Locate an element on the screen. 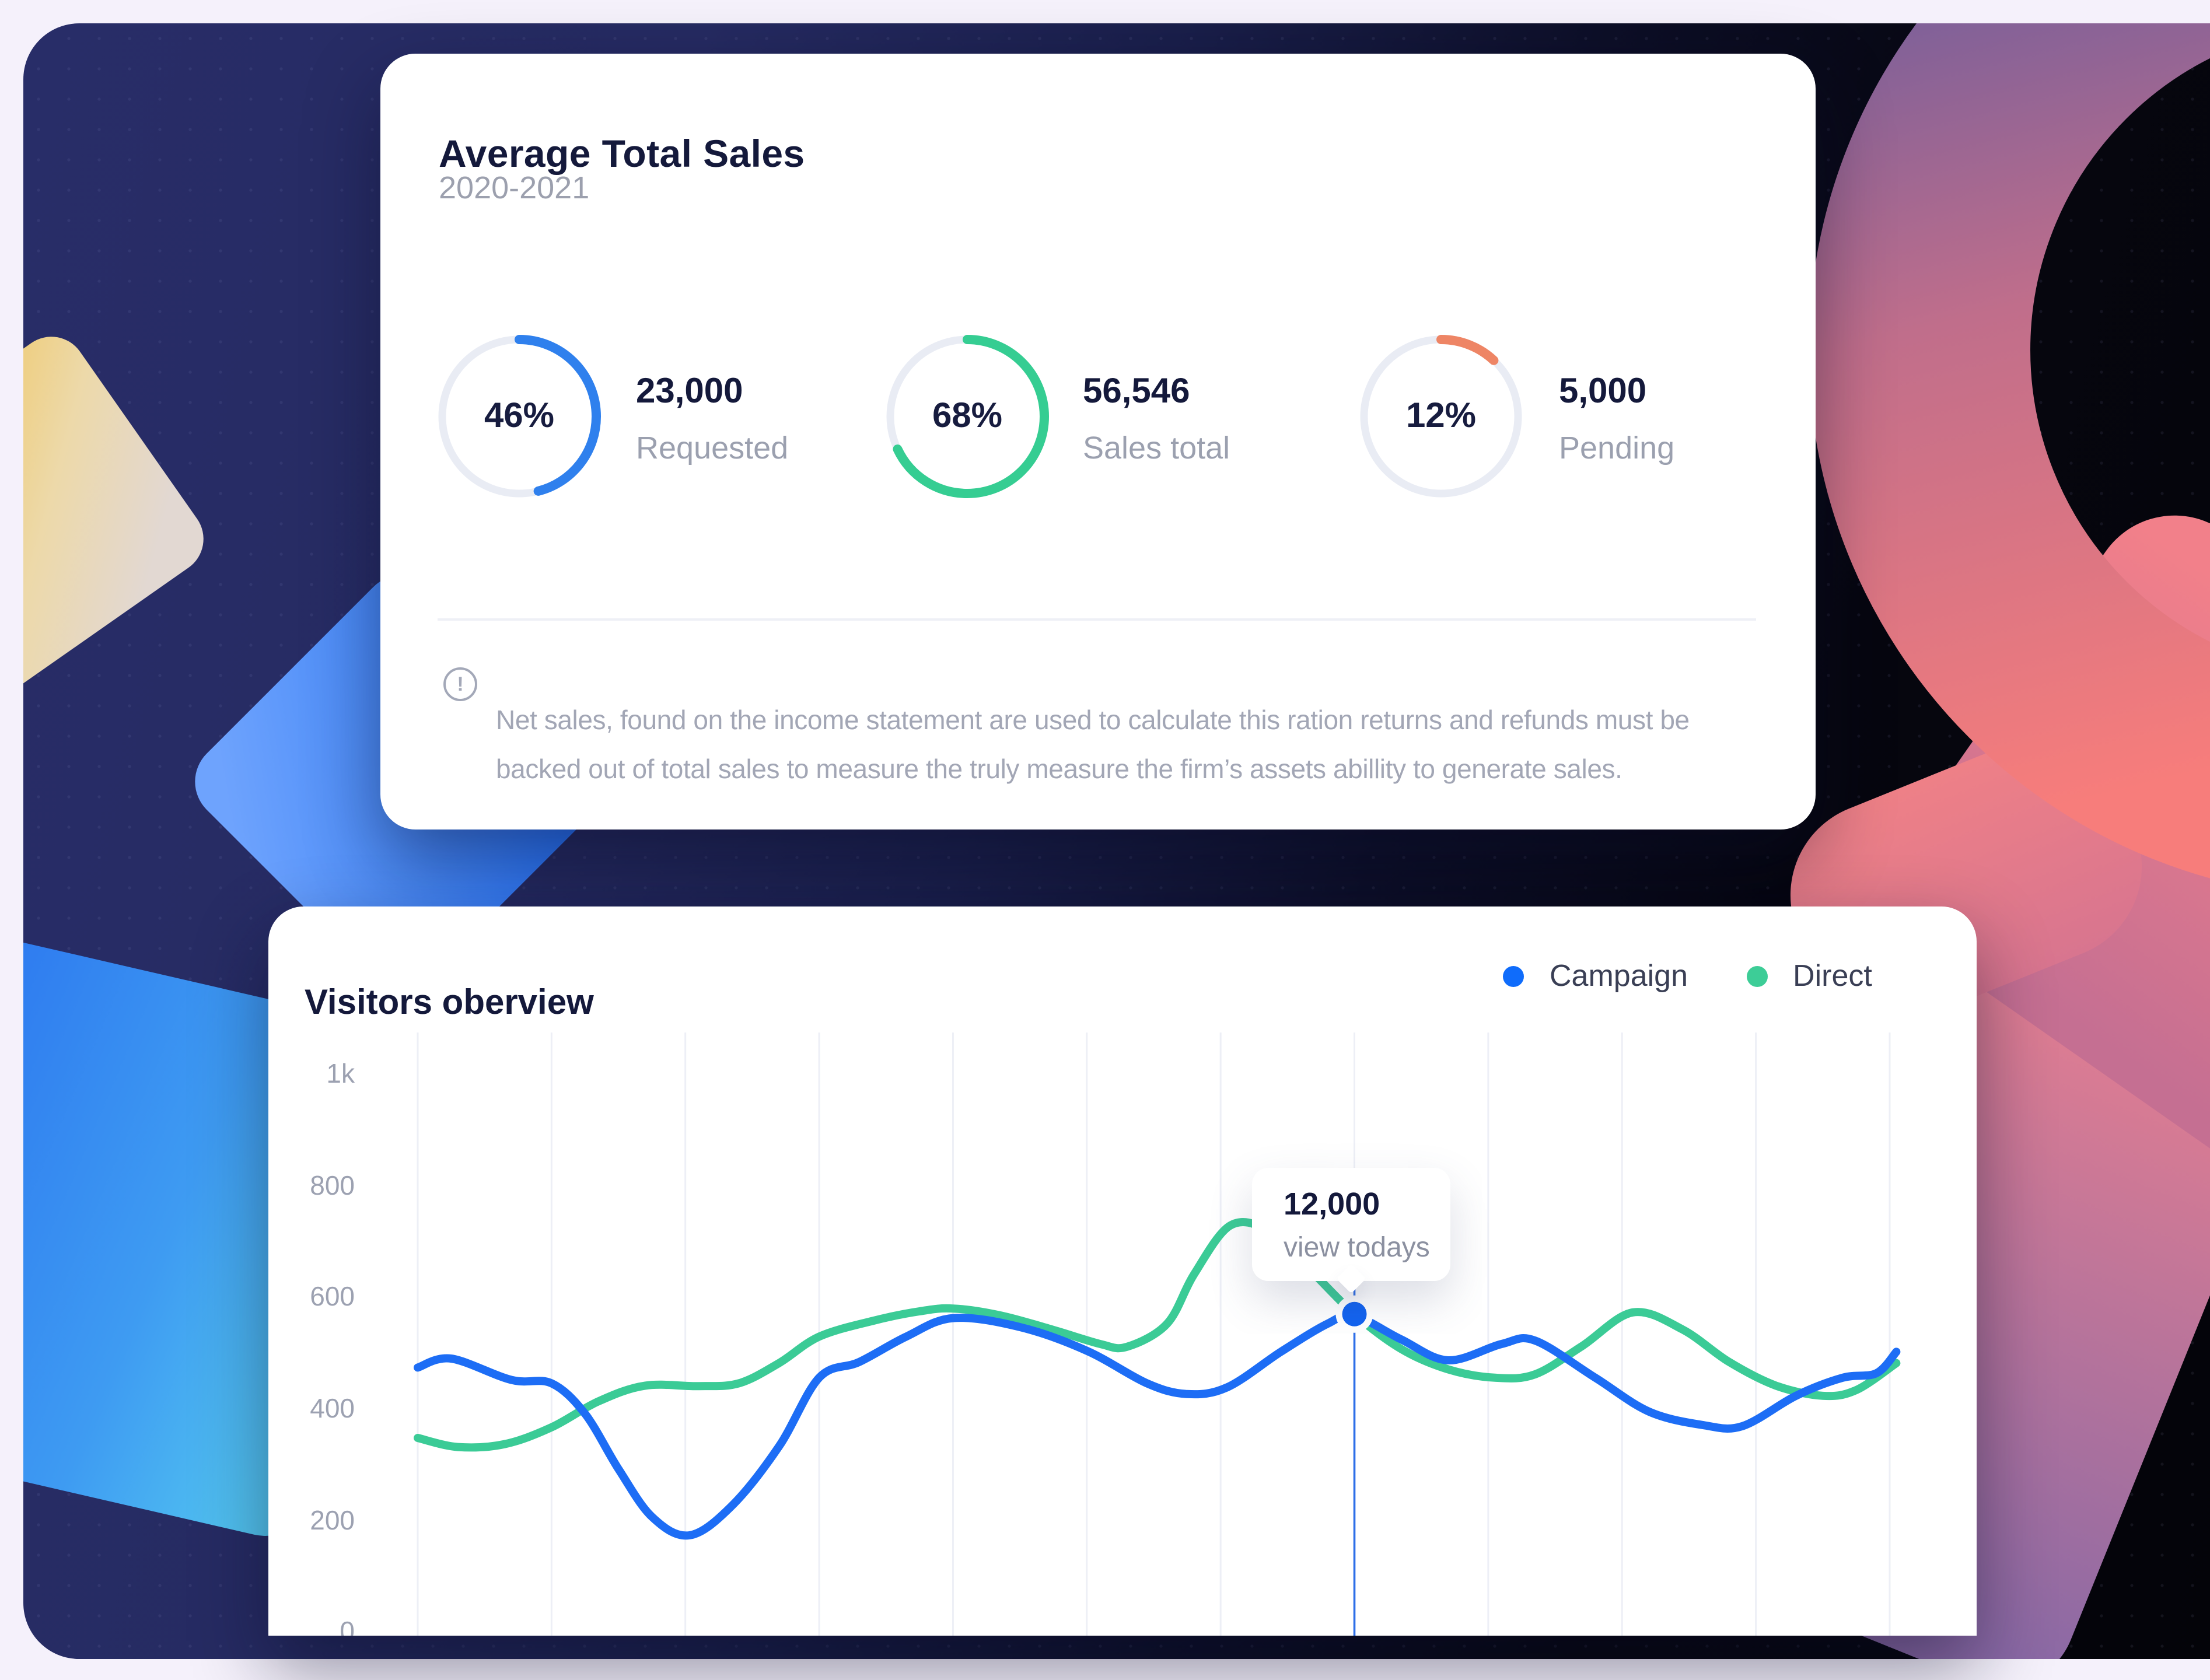 Image resolution: width=2210 pixels, height=1680 pixels. stat-pending-ring: 12% is located at coordinates (1441, 416).